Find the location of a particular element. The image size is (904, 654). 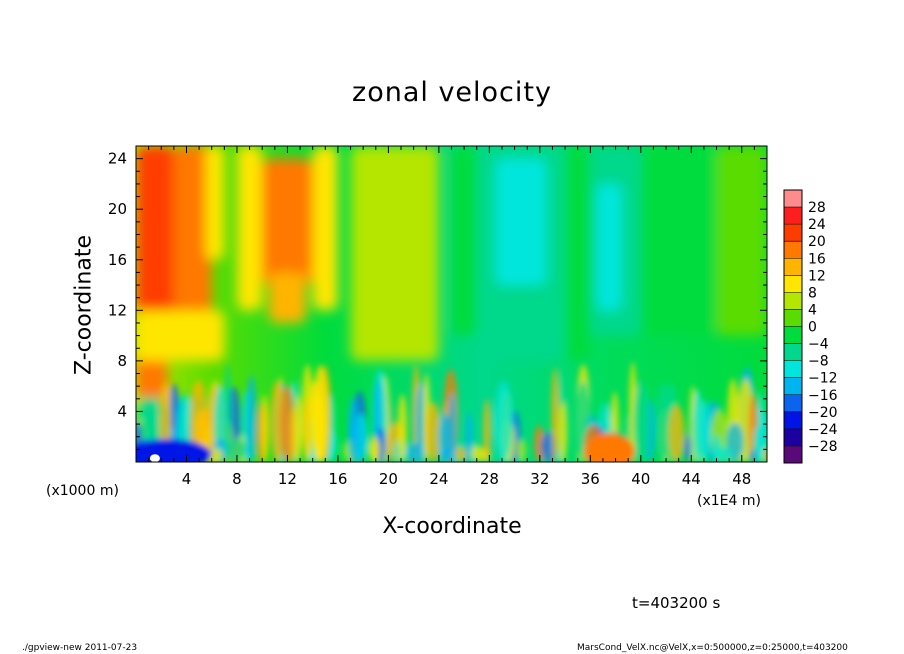

colorbar-label: 4 is located at coordinates (812, 310).